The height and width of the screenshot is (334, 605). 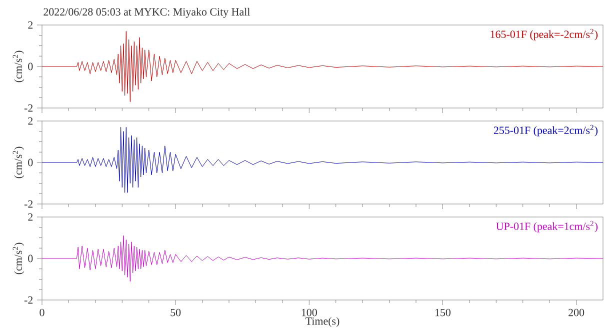 I want to click on chart-title: 2022/06/28 05:03 at MYKC: Miyako City Hall, so click(x=147, y=13).